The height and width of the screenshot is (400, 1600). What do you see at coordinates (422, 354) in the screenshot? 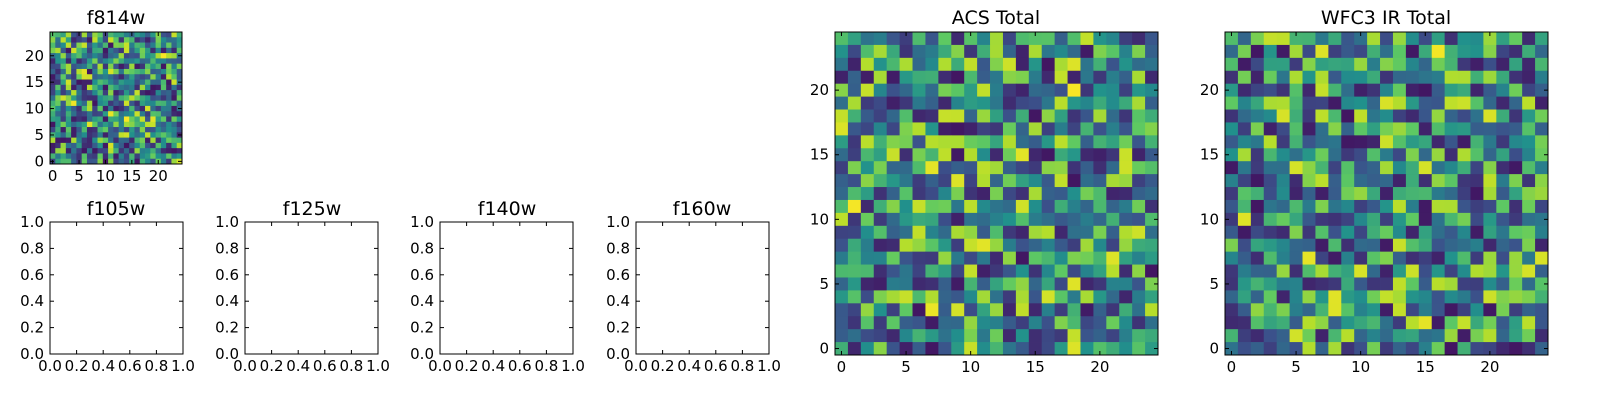
I see `y-tick-label: 0.0` at bounding box center [422, 354].